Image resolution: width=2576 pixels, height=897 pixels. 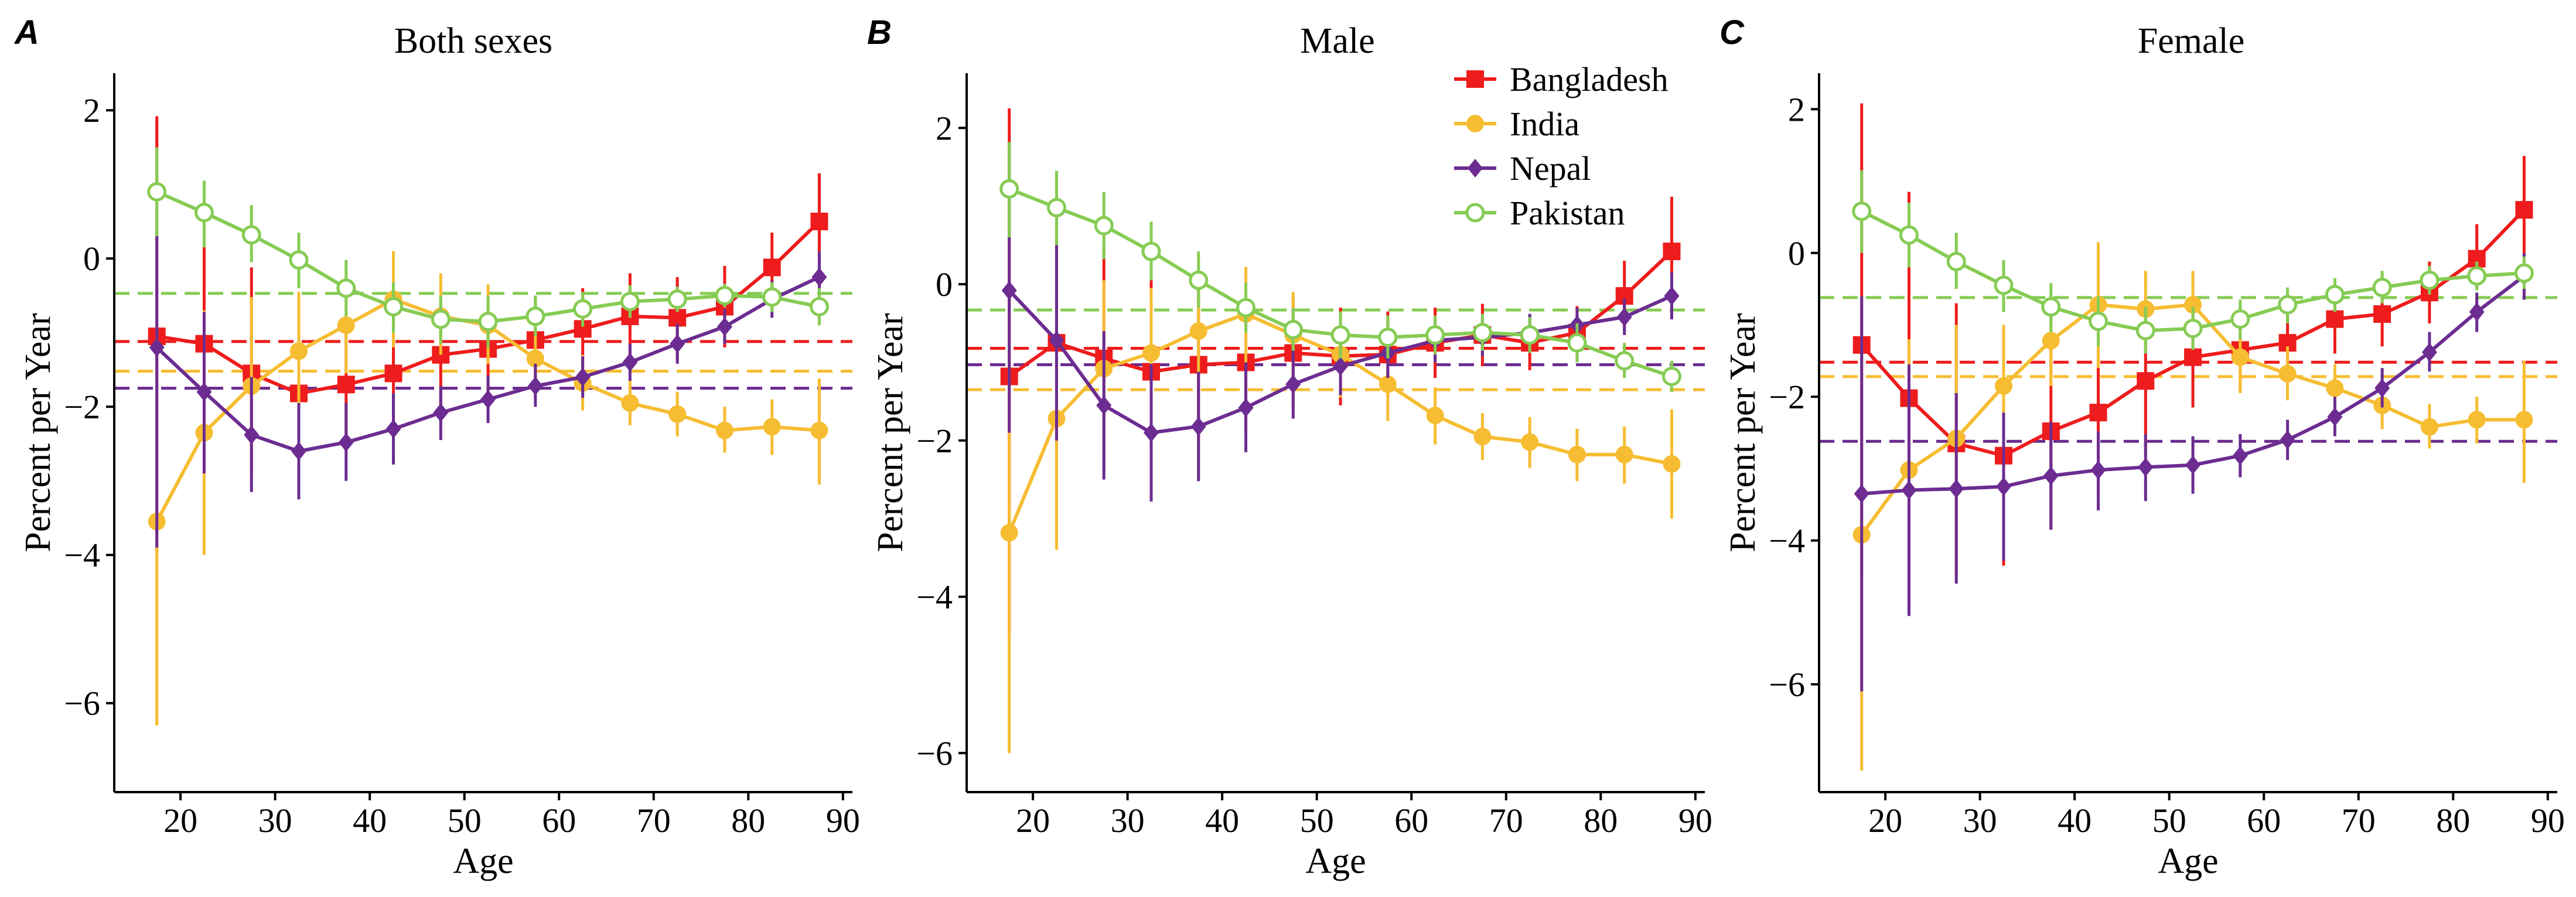 What do you see at coordinates (2169, 821) in the screenshot?
I see `x-tick-label: 50` at bounding box center [2169, 821].